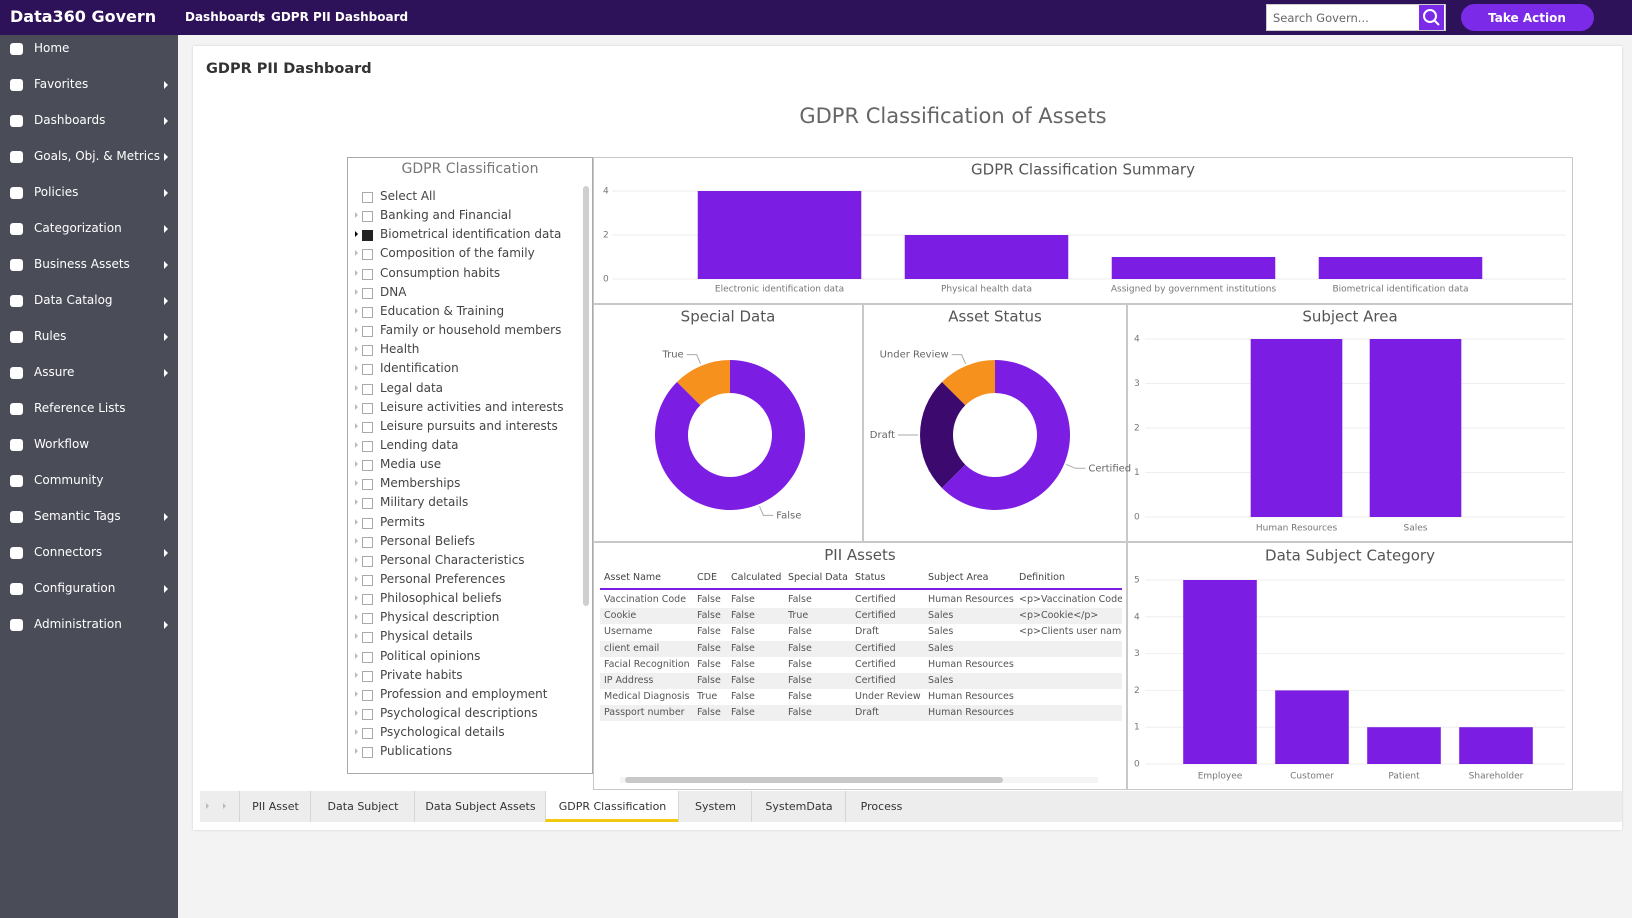 Image resolution: width=1632 pixels, height=918 pixels. I want to click on slicer-label: Health, so click(400, 349).